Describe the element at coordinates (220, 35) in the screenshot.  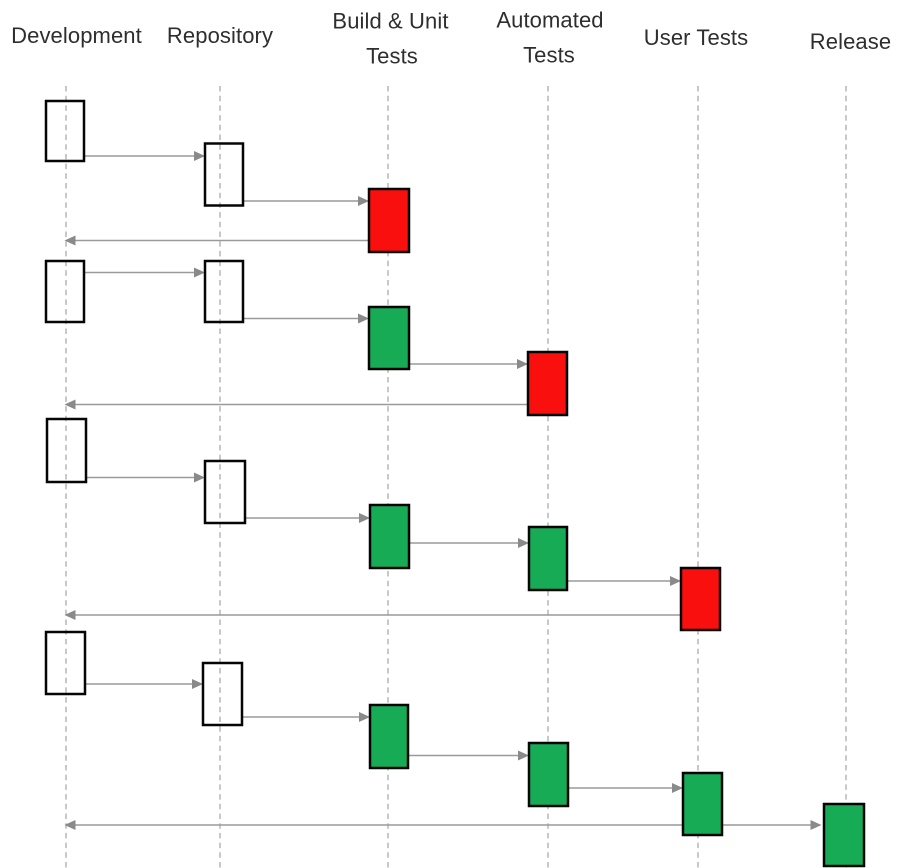
I see `svg-text: Repository` at that location.